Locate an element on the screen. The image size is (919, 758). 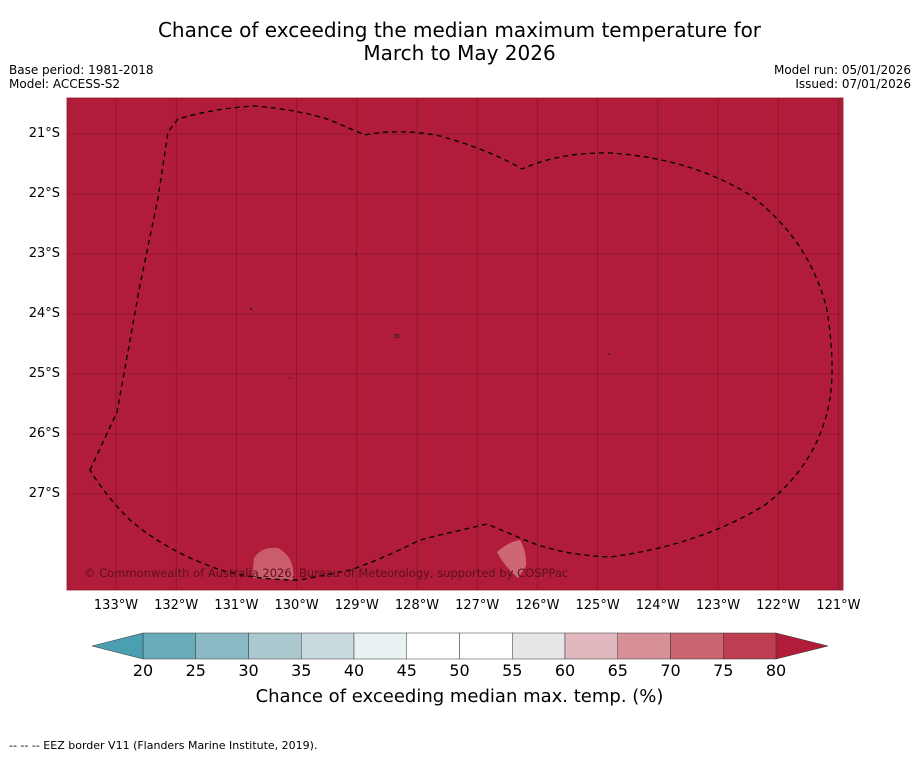
colorbar-tick-label: 45 is located at coordinates (406, 670).